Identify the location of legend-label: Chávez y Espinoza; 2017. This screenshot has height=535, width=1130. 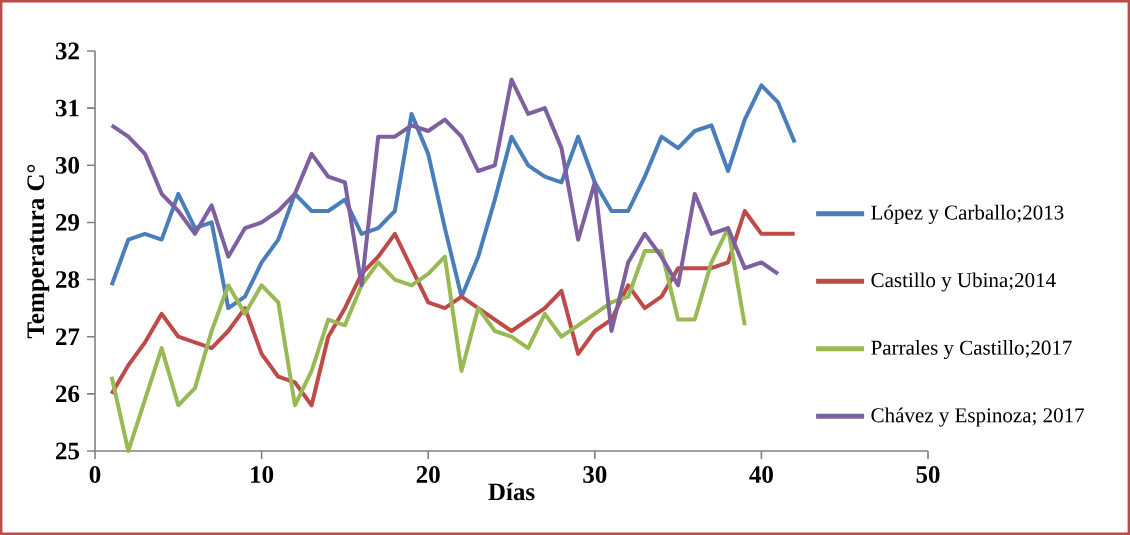
(978, 417).